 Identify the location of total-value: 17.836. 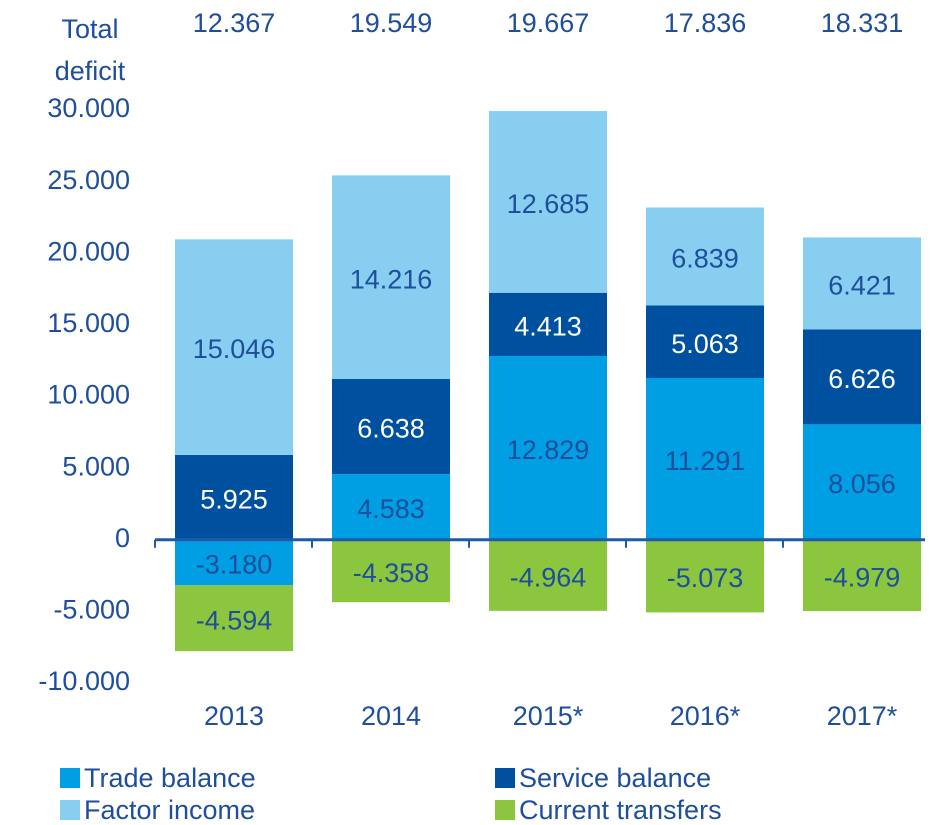
(705, 23).